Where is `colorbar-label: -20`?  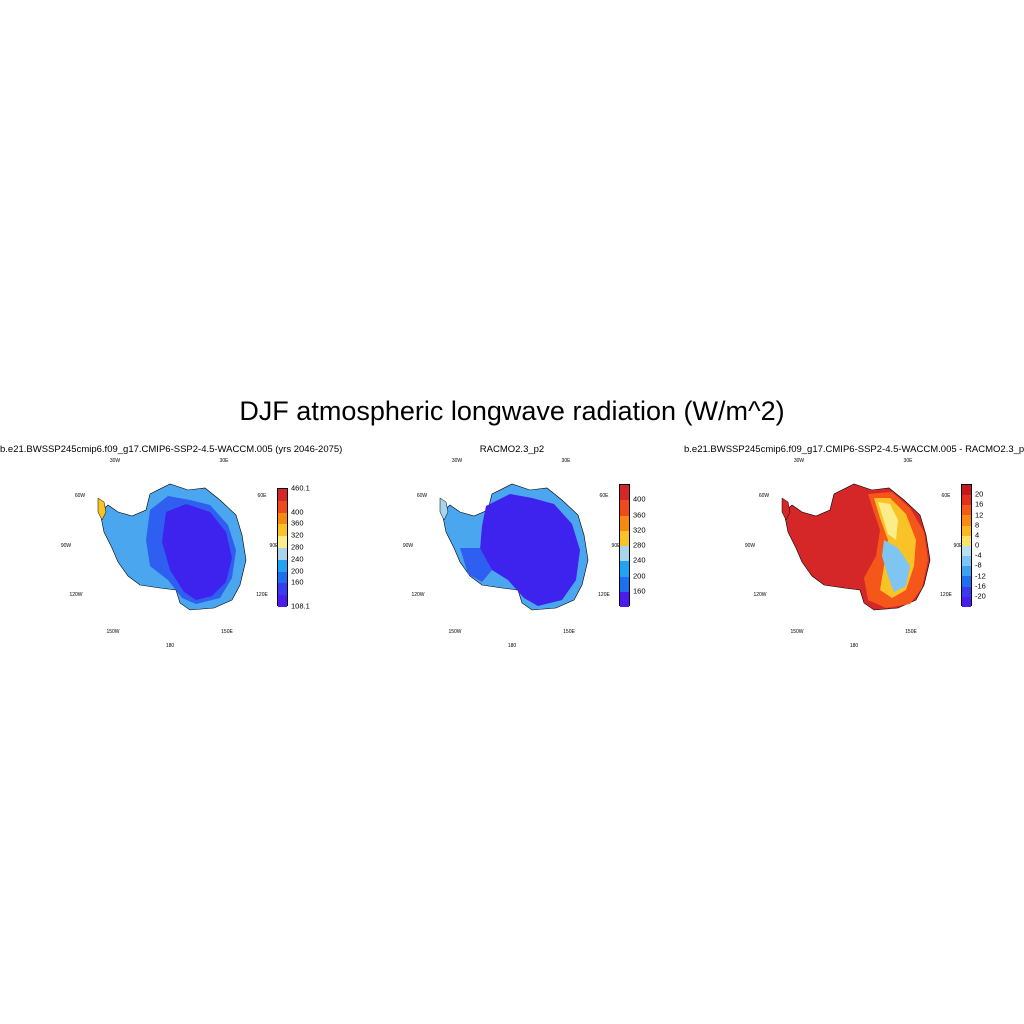 colorbar-label: -20 is located at coordinates (980, 596).